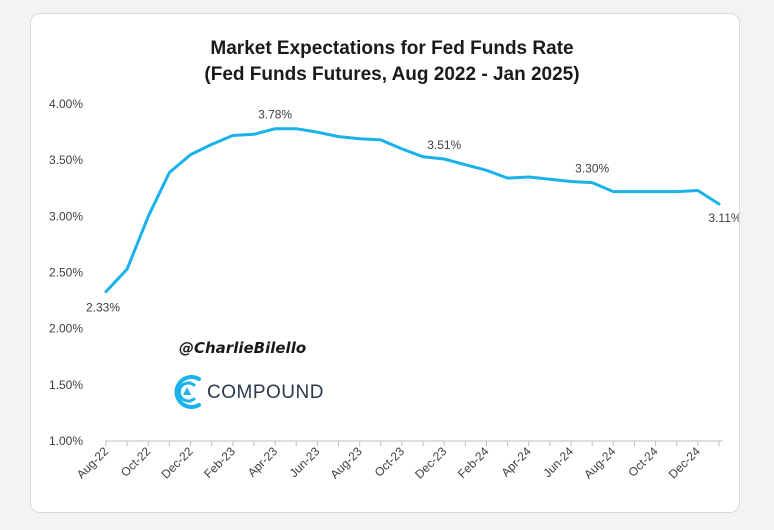 Image resolution: width=774 pixels, height=530 pixels. Describe the element at coordinates (558, 462) in the screenshot. I see `x-tick-label: Jun-24` at that location.